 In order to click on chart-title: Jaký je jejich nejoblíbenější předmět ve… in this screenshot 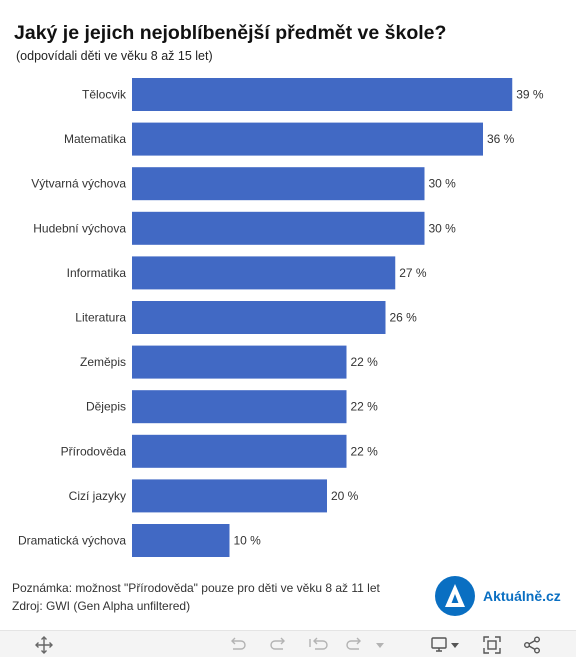, I will do `click(230, 33)`.